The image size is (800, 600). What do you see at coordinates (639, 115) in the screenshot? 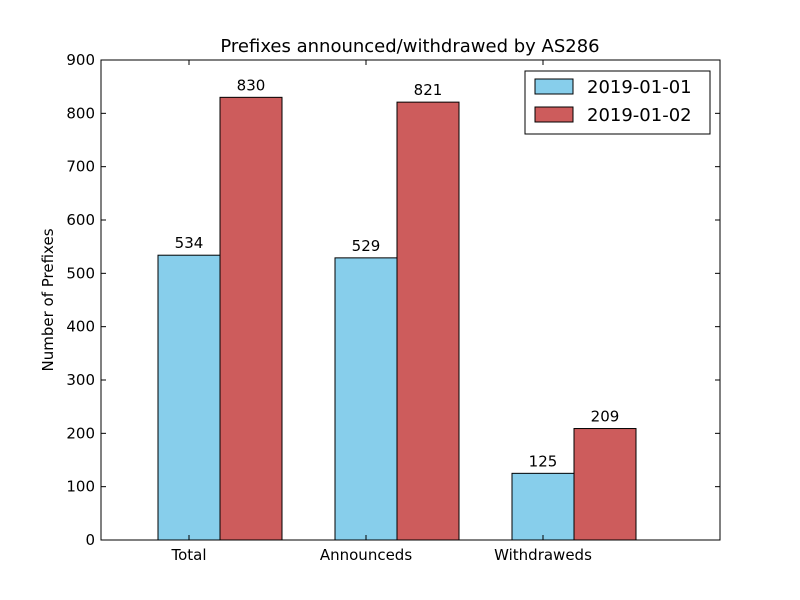
I see `legend-label: 2019-01-02` at bounding box center [639, 115].